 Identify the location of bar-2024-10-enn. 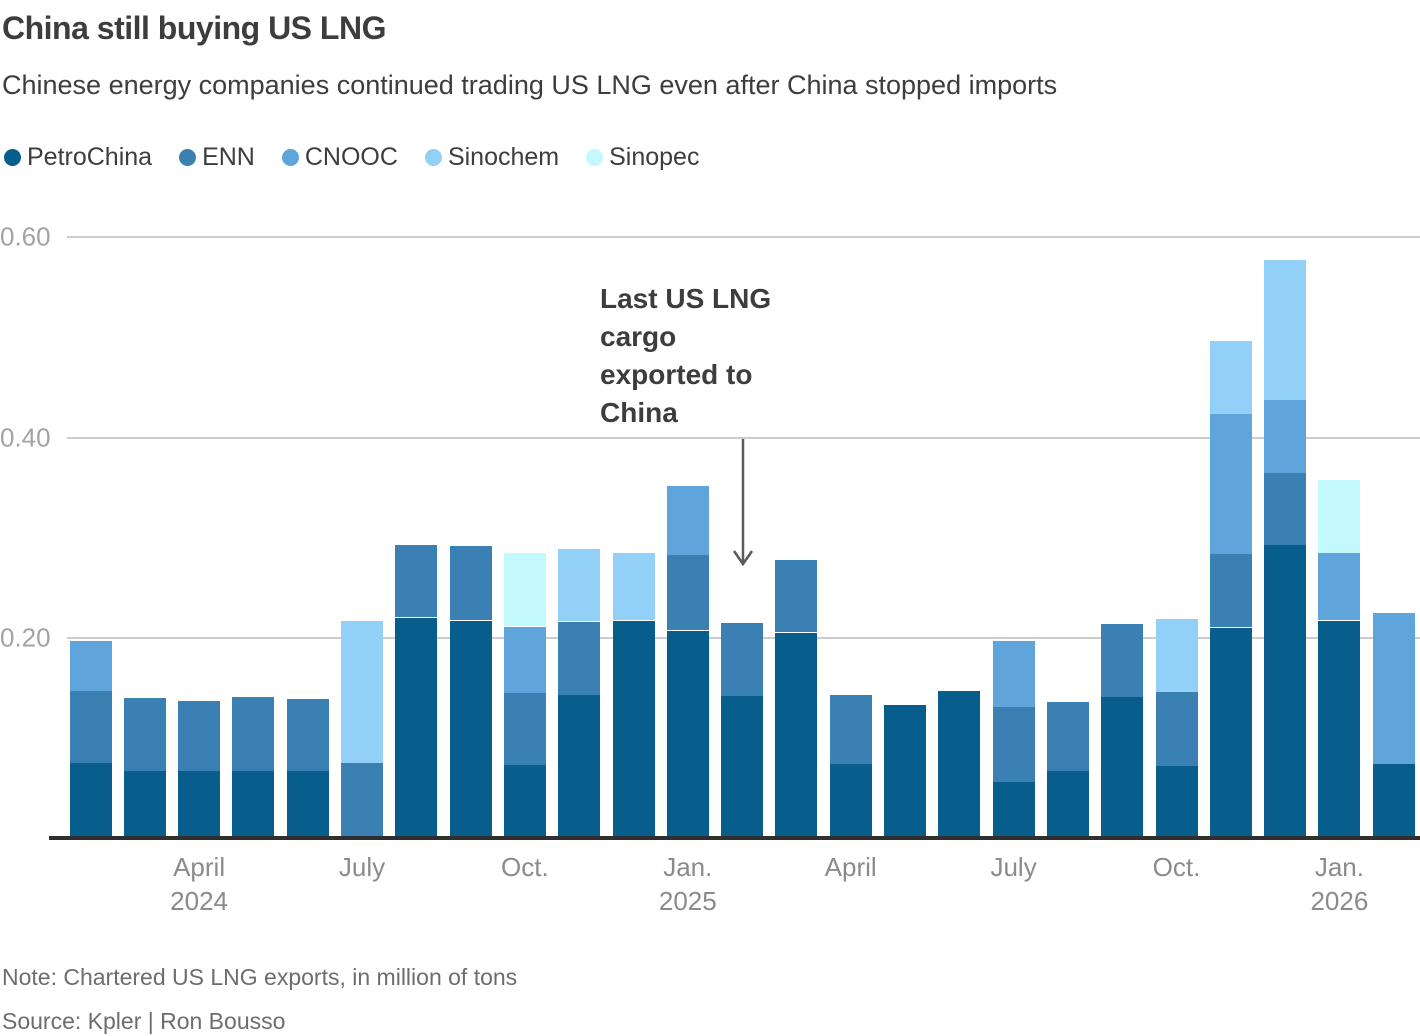
(524, 728).